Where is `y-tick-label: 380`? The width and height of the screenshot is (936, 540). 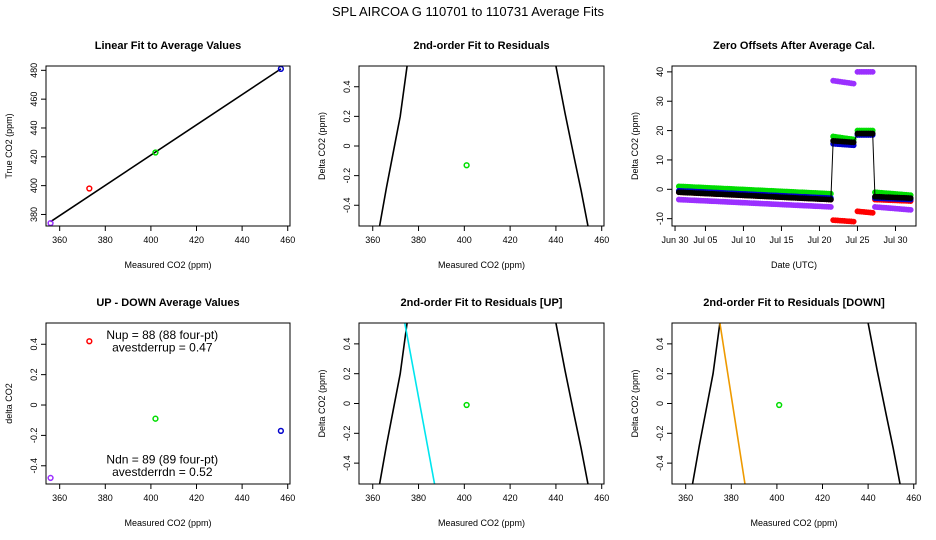
y-tick-label: 380 is located at coordinates (34, 214).